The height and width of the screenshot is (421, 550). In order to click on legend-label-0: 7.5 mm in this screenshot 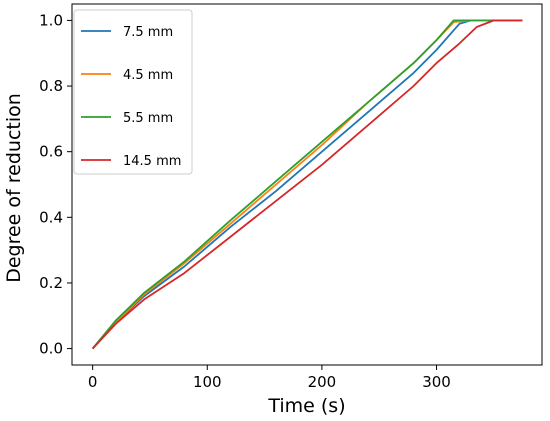, I will do `click(148, 32)`.